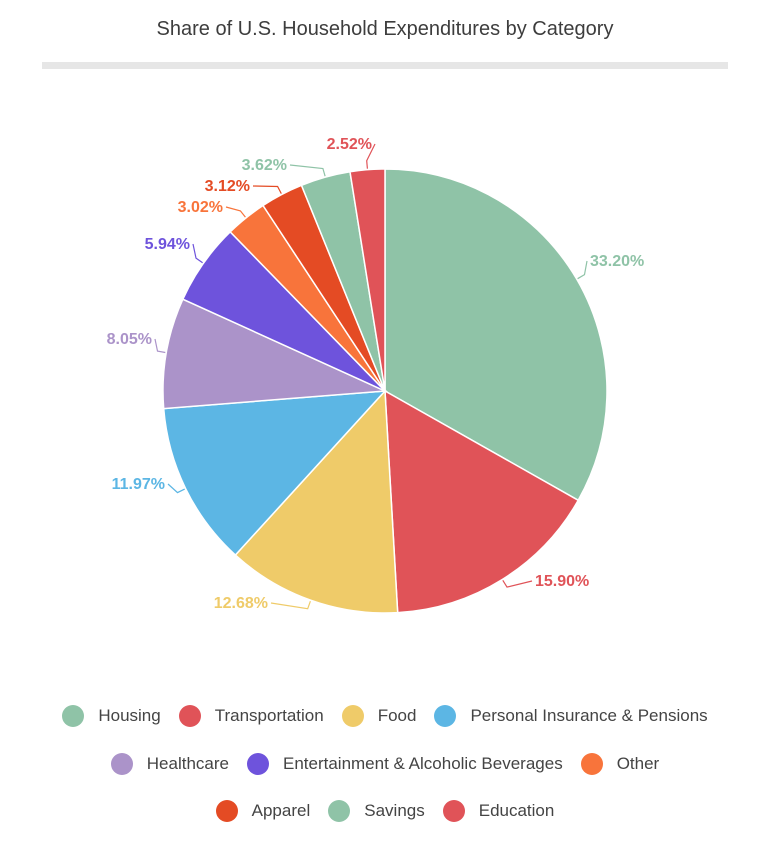 Image resolution: width=770 pixels, height=865 pixels. What do you see at coordinates (275, 354) in the screenshot?
I see `pie-slice-healthcare` at bounding box center [275, 354].